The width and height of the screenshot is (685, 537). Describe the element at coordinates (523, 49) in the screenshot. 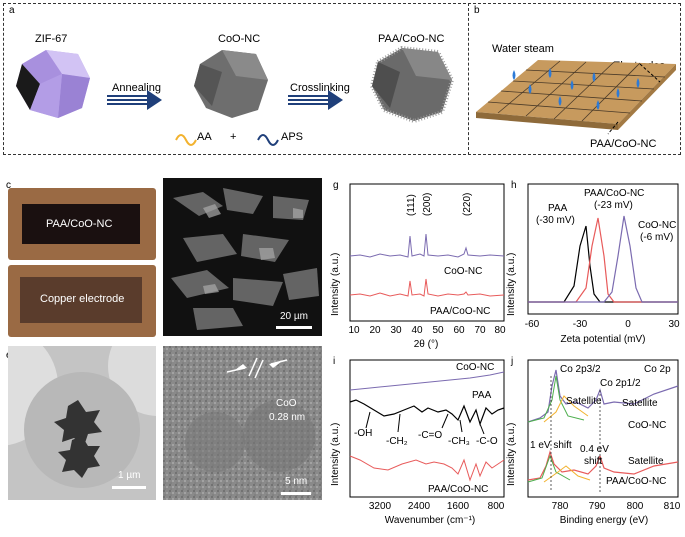

I see `water-steam-label: Water steam` at that location.